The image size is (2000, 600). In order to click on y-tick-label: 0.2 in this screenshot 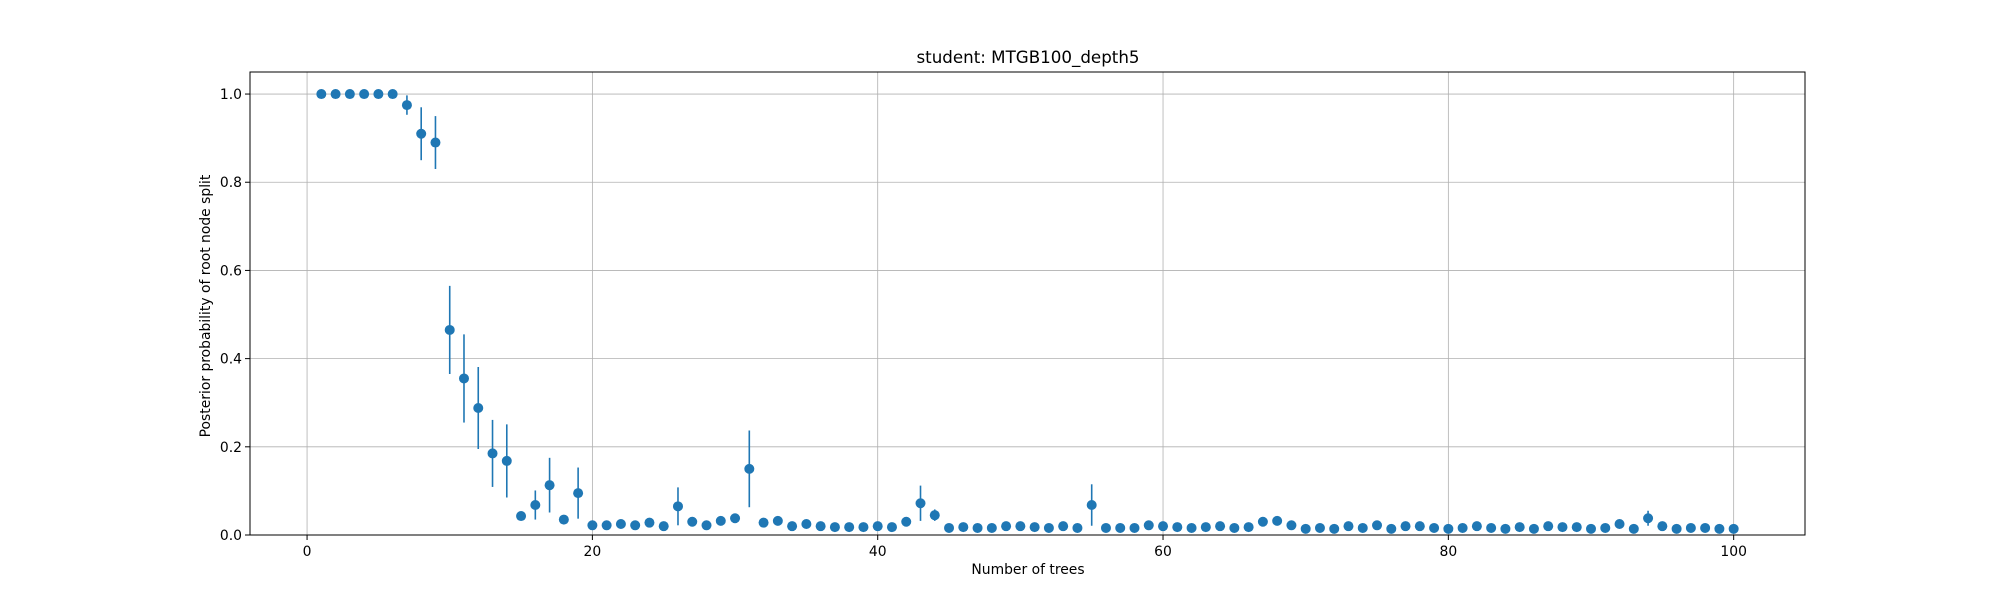, I will do `click(231, 448)`.